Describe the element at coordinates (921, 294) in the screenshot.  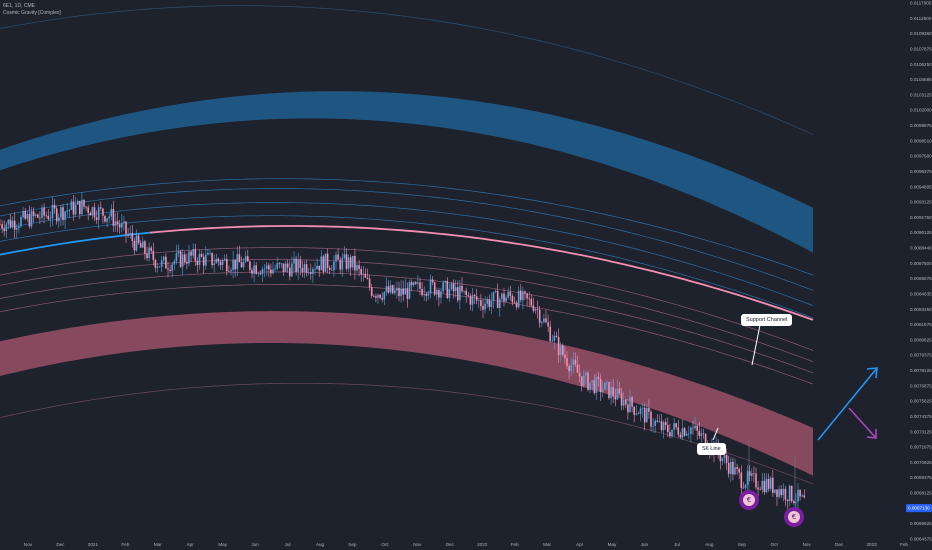
I see `price-tick-label: 0.0084635` at that location.